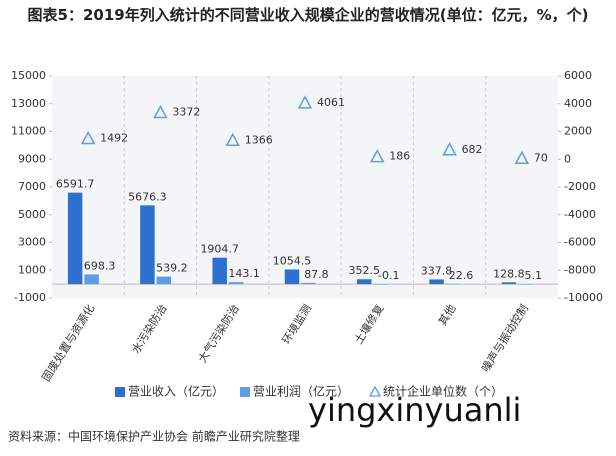 The image size is (616, 456). Describe the element at coordinates (580, 186) in the screenshot. I see `y2-tick-label: -2000` at that location.